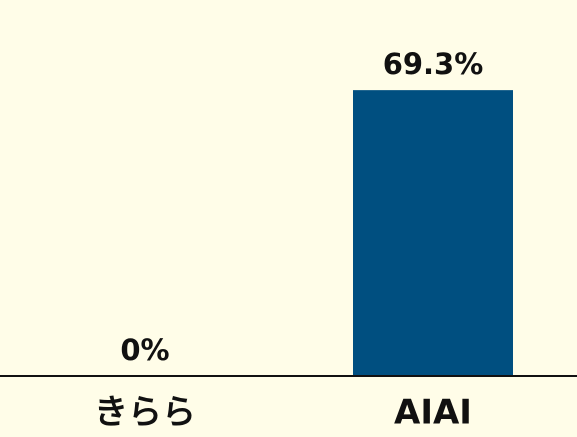  Describe the element at coordinates (433, 413) in the screenshot. I see `x-tick-label: AIAI` at that location.